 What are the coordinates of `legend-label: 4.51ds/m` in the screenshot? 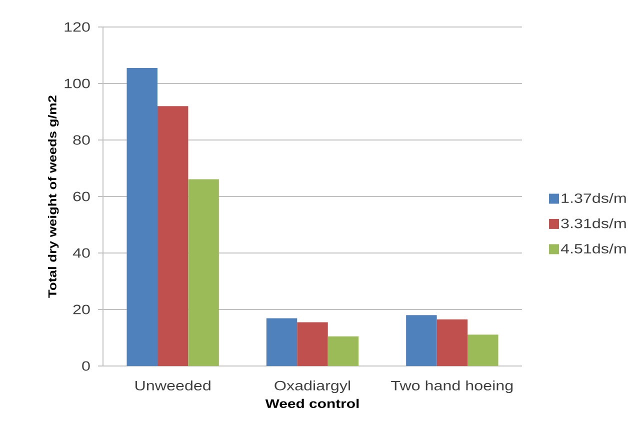 It's located at (593, 249).